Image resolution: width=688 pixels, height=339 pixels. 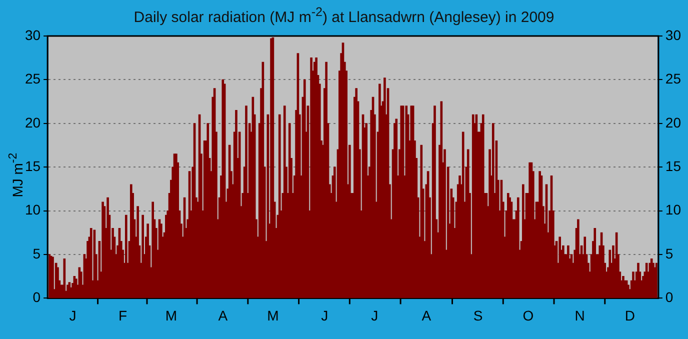 What do you see at coordinates (673, 166) in the screenshot?
I see `y2-tick-label: 15` at bounding box center [673, 166].